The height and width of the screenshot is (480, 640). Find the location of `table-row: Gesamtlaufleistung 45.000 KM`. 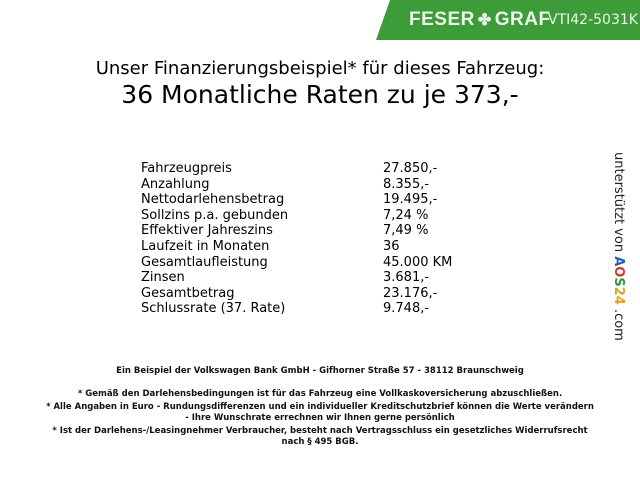

table-row: Gesamtlaufleistung 45.000 KM is located at coordinates (296, 263).